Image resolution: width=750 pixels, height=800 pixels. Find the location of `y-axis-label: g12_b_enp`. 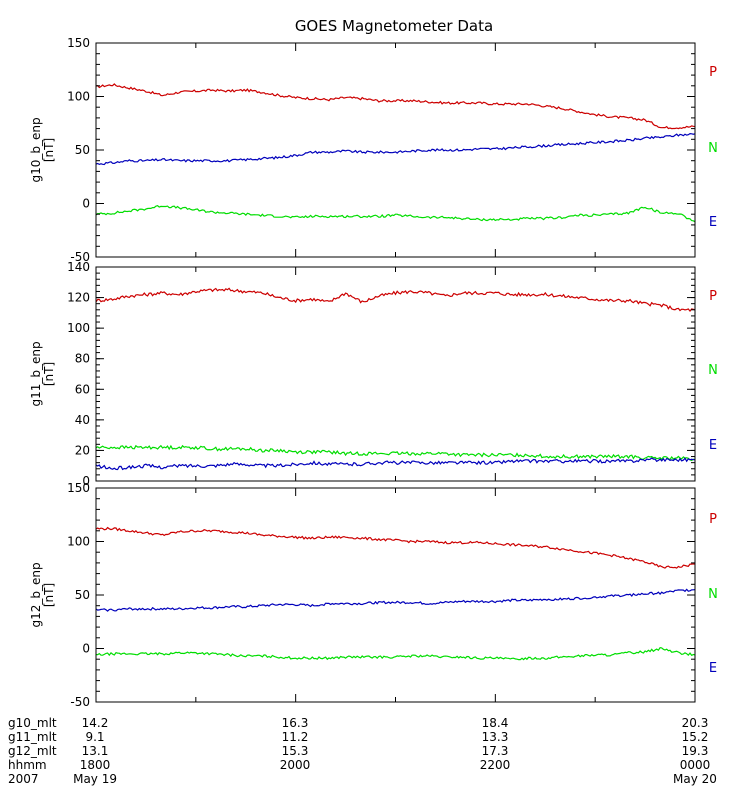

y-axis-label: g12_b_enp is located at coordinates (36, 594).